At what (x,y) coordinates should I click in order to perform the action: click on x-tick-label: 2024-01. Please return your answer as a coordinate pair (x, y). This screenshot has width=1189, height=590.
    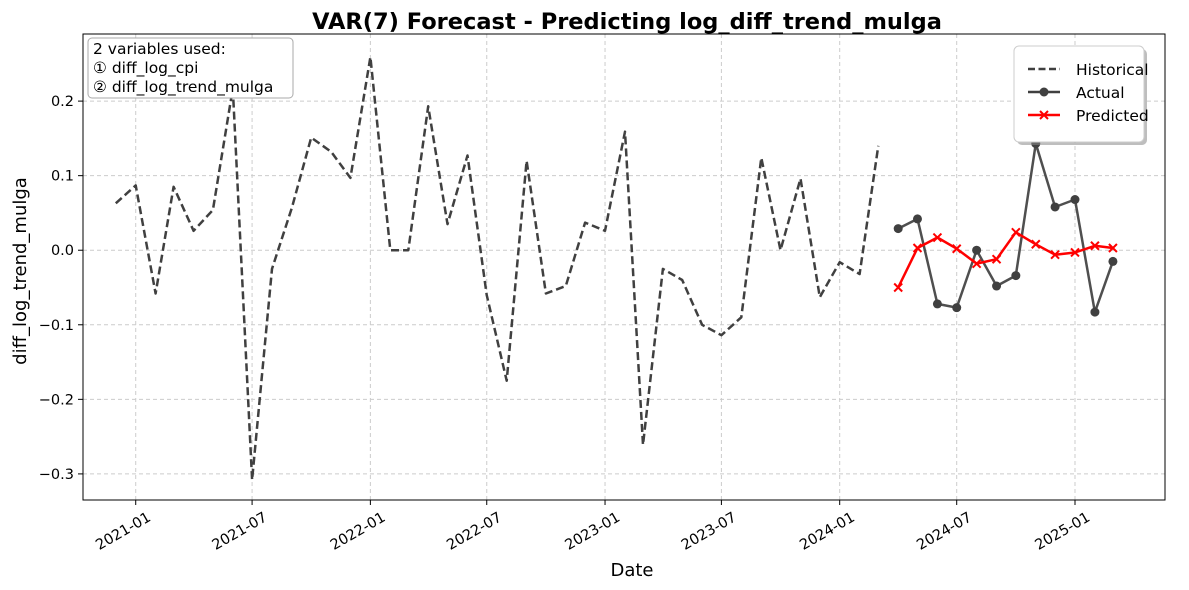
    Looking at the image, I should click on (827, 532).